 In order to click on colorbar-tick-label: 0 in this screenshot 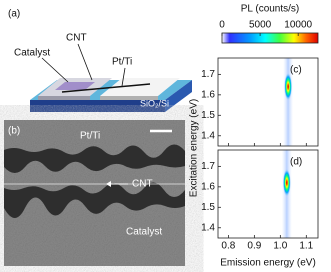, I will do `click(222, 25)`.